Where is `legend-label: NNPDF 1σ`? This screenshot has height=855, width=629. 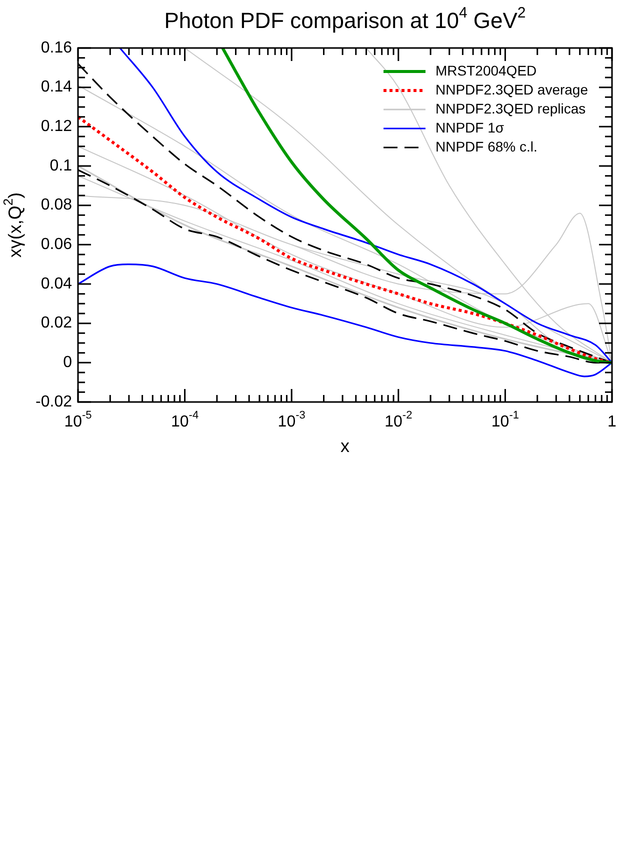
legend-label: NNPDF 1σ is located at coordinates (469, 127).